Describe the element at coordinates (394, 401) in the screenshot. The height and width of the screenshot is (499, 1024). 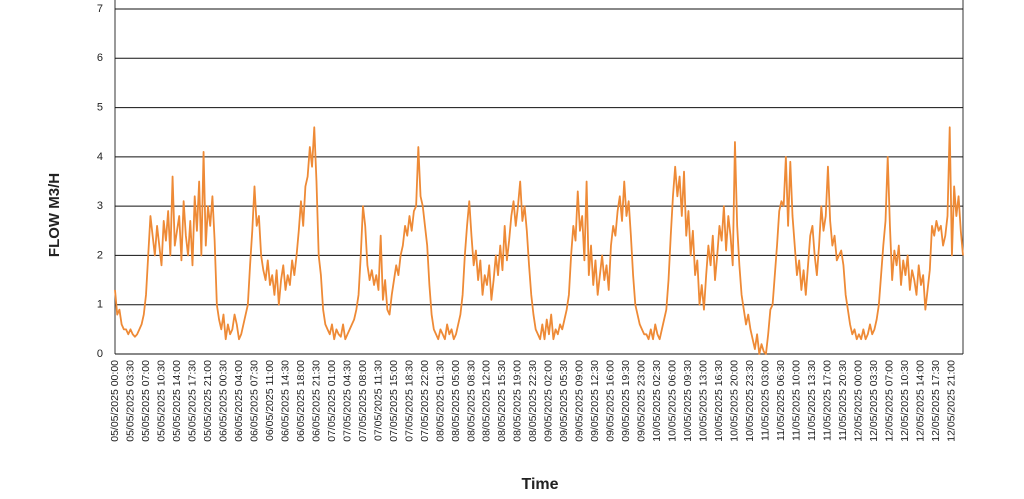
I see `x-tick-label: 07/05/2025 15:00` at that location.